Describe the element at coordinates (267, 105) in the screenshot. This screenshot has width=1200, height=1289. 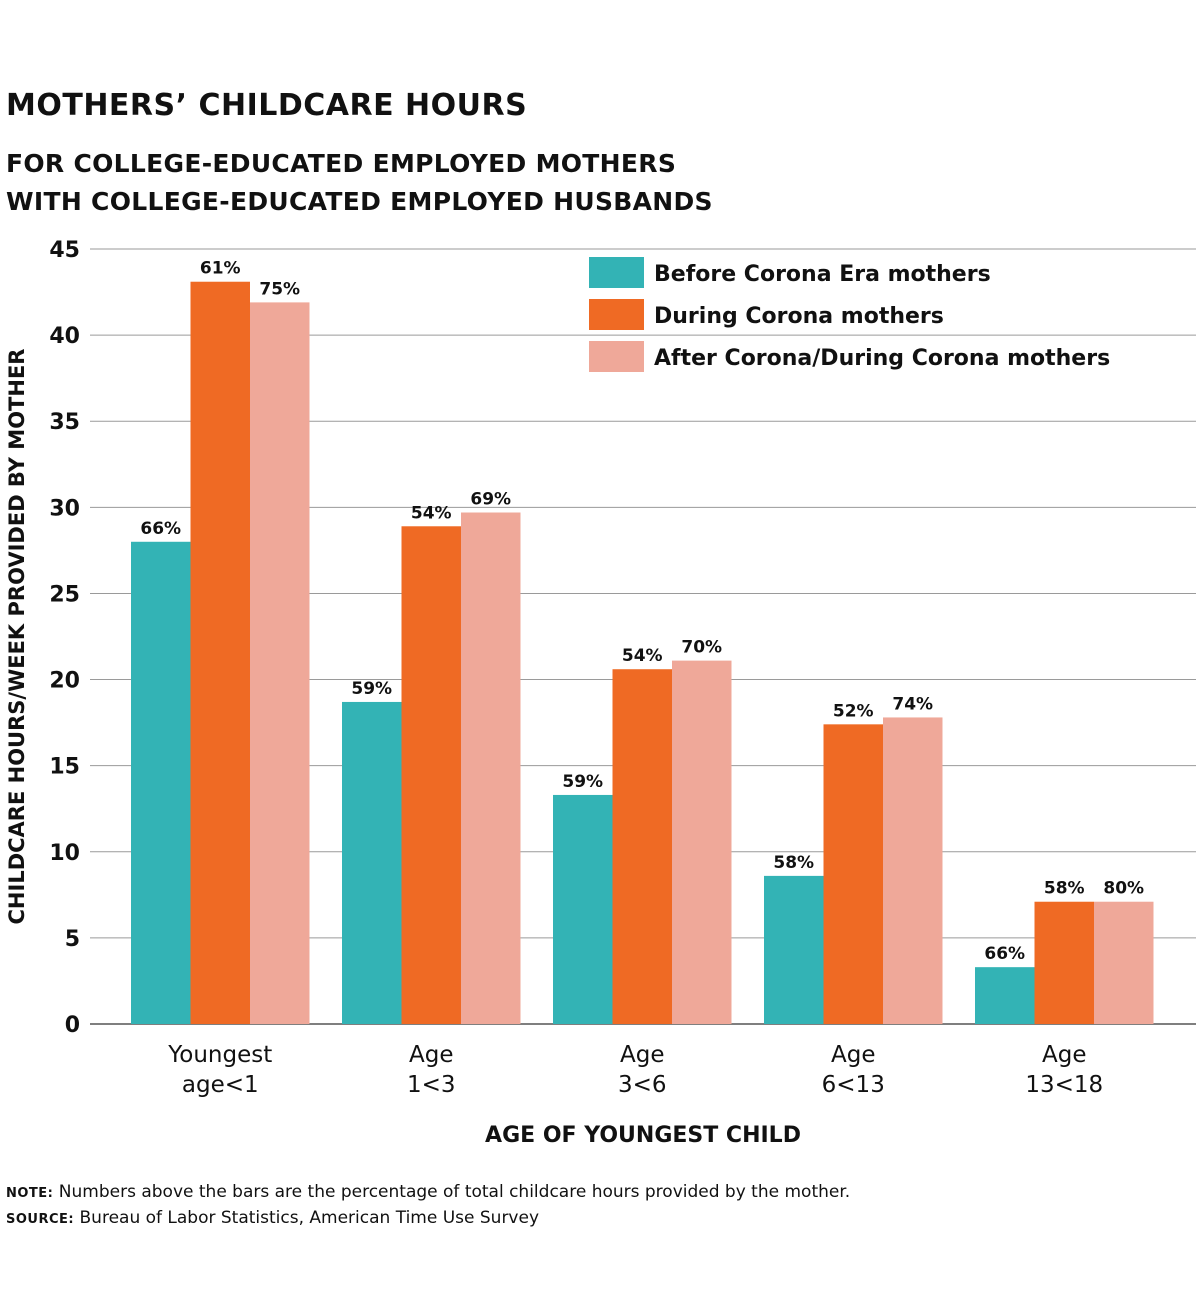
I see `chart-title: MOTHERS’ CHILDCARE HOURS` at that location.